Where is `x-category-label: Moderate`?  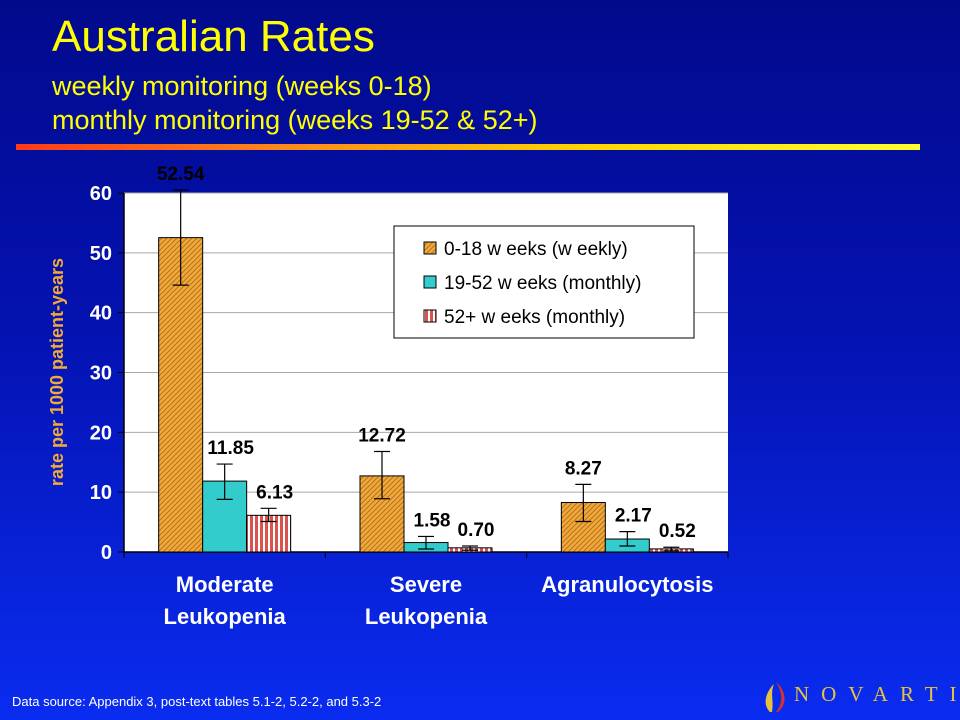
x-category-label: Moderate is located at coordinates (225, 584).